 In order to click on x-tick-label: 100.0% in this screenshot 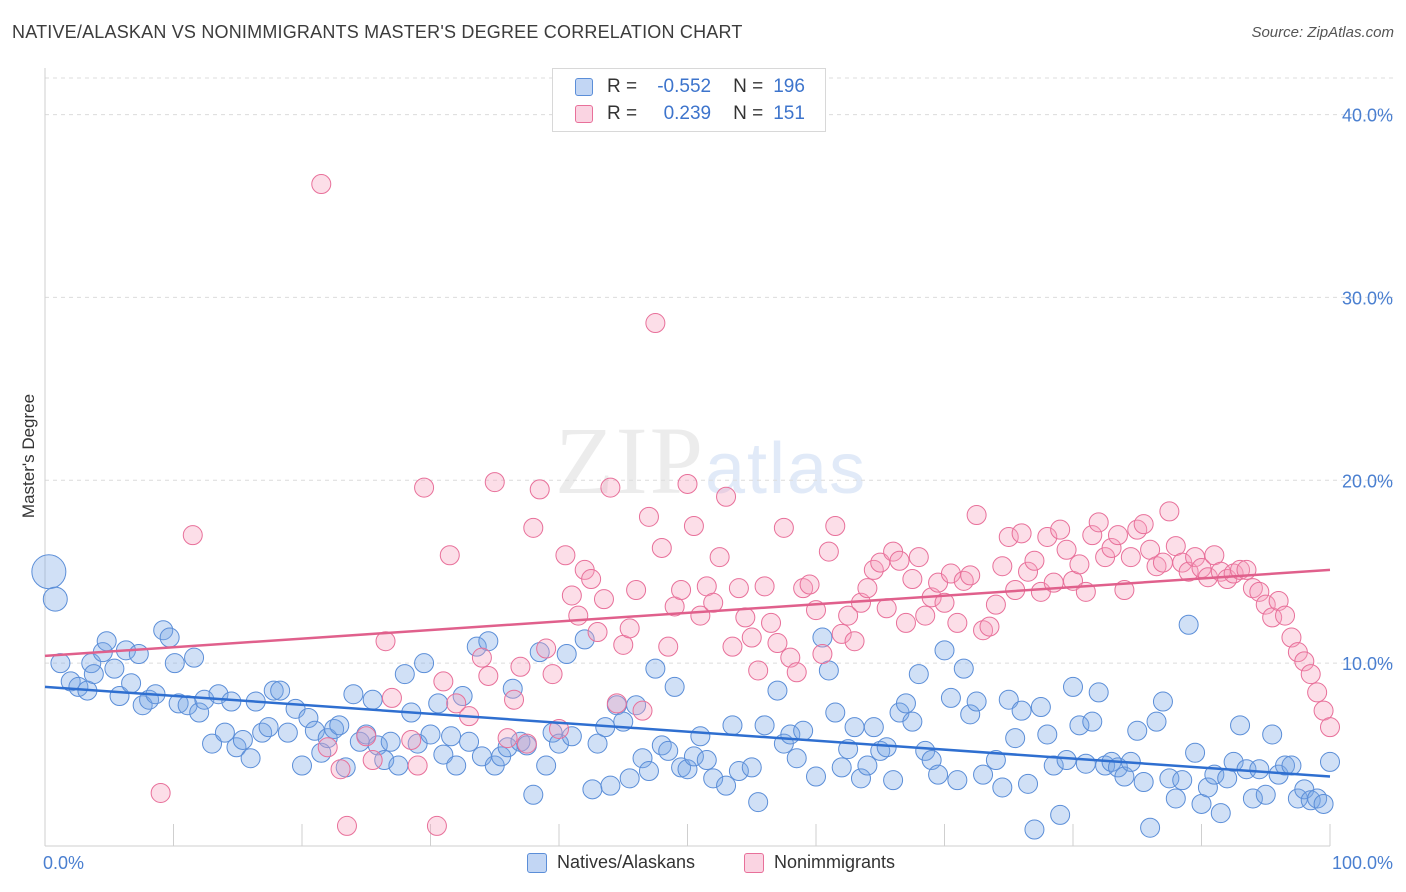, I will do `click(1362, 863)`.